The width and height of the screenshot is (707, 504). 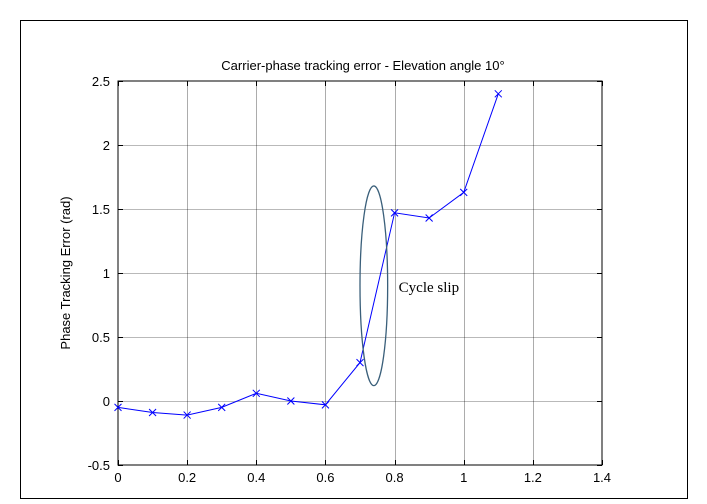 What do you see at coordinates (256, 477) in the screenshot?
I see `x-tick-label: 0.4` at bounding box center [256, 477].